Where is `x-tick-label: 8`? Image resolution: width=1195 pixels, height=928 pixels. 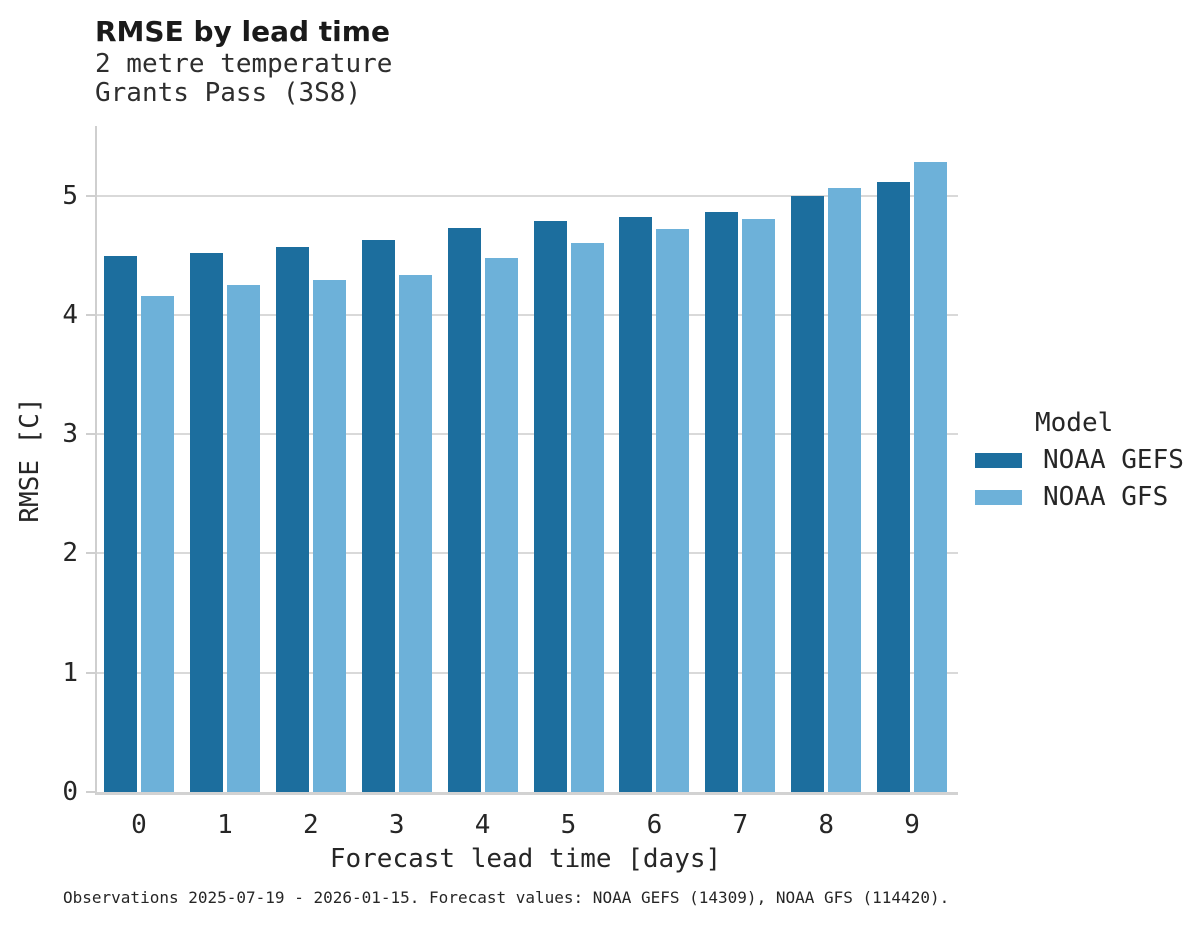
x-tick-label: 8 is located at coordinates (826, 825).